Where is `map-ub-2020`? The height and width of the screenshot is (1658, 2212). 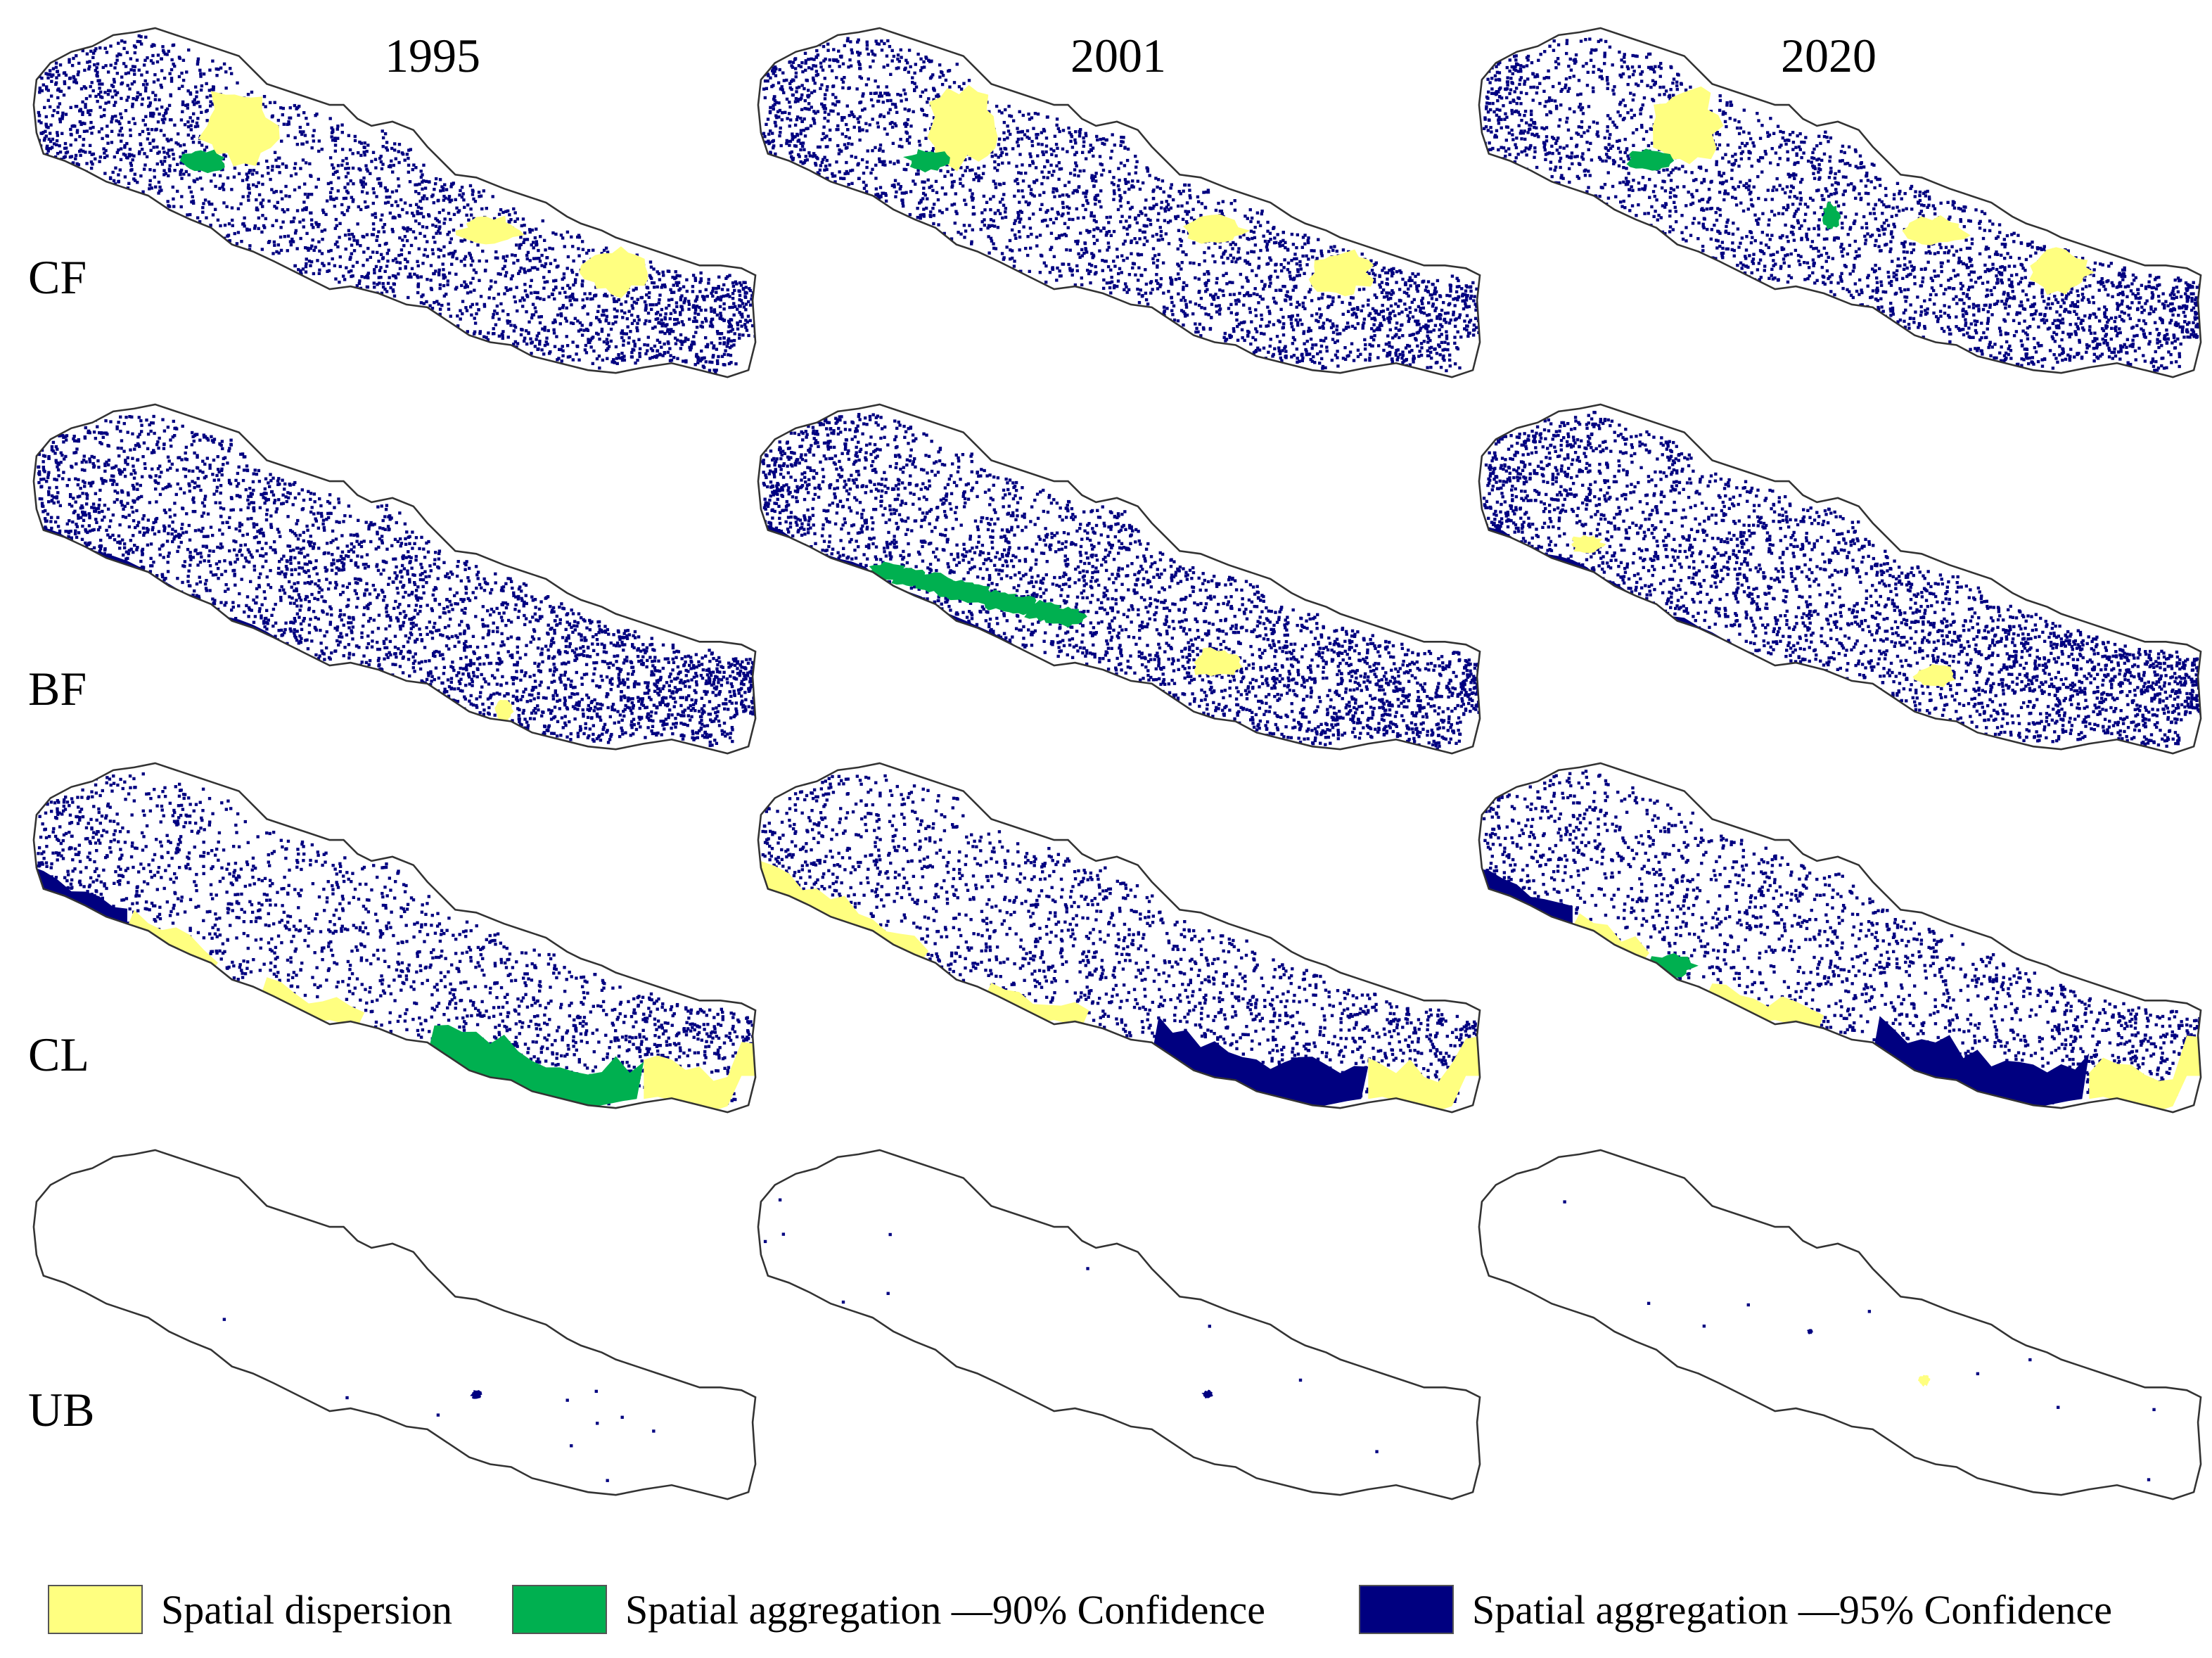 map-ub-2020 is located at coordinates (1839, 1326).